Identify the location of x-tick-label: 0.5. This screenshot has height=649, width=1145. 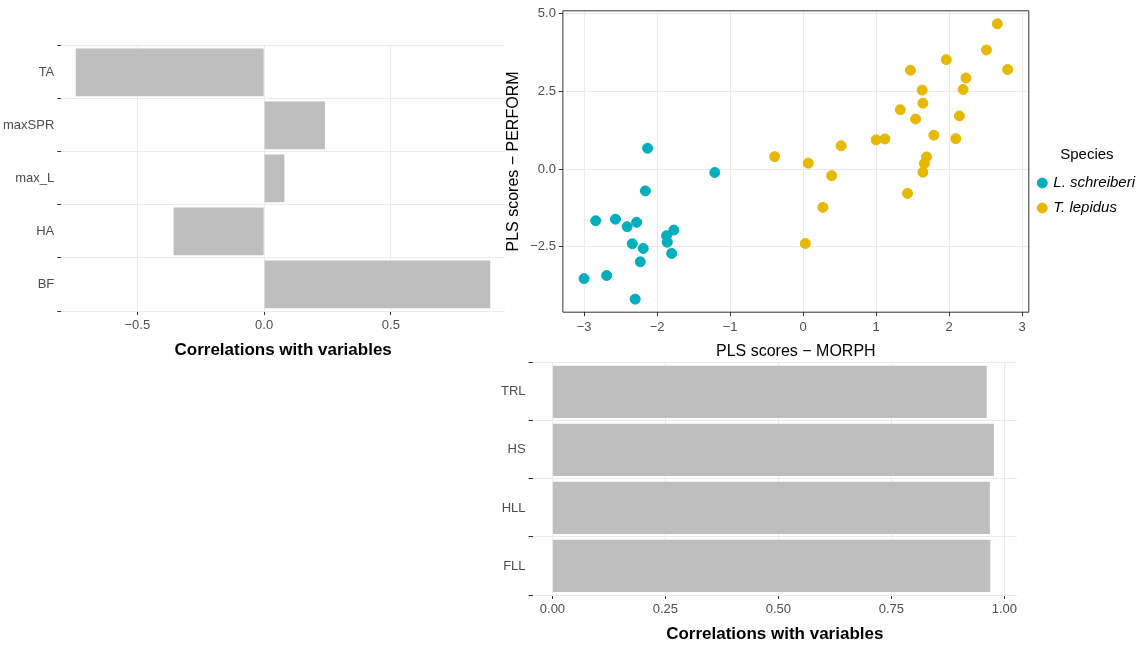
(390, 325).